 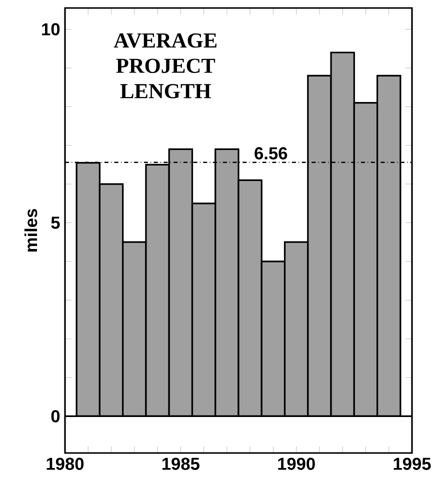 I want to click on y-tick-label: 0, so click(x=55, y=416).